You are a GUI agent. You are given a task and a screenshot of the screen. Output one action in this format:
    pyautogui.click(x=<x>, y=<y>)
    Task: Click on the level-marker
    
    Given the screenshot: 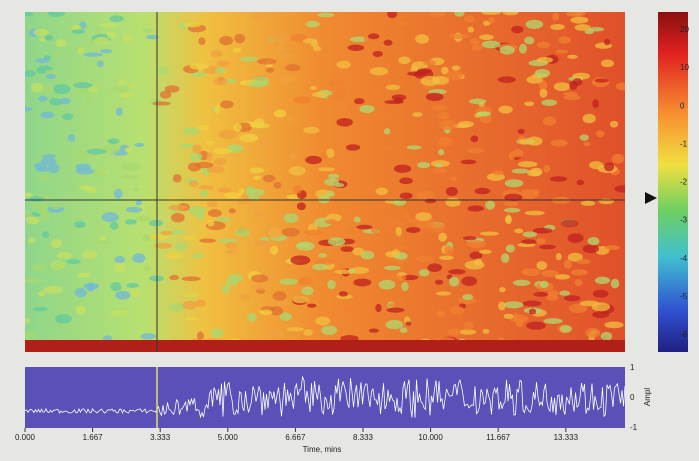 What is the action you would take?
    pyautogui.click(x=651, y=198)
    